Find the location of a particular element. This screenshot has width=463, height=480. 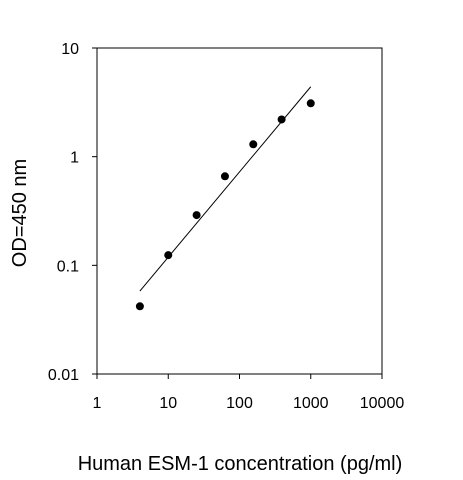

x-axis-ticks: 1 10 100 1000 10000 is located at coordinates (249, 393).